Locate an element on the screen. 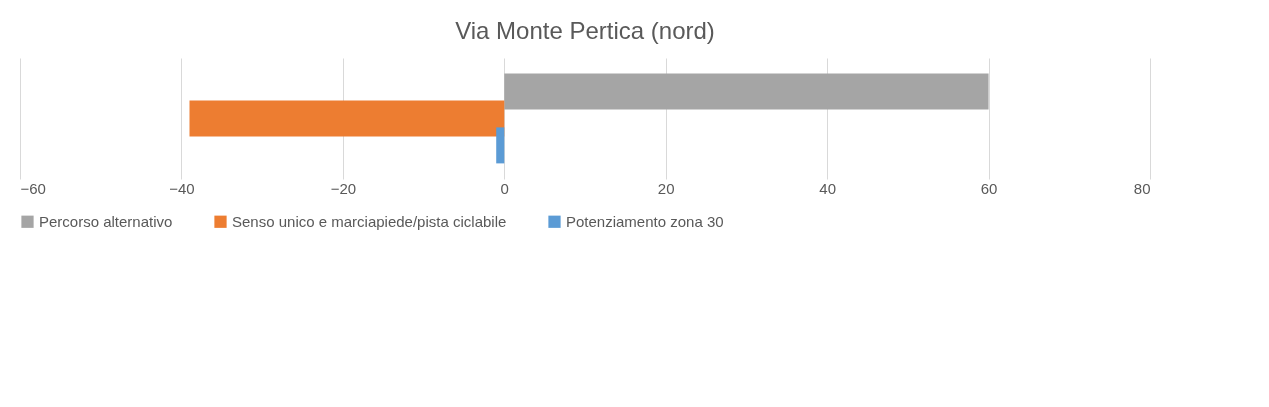 Image resolution: width=1269 pixels, height=407 pixels. legend-label: Senso unico e marciapiede/pista ciclabile is located at coordinates (369, 221).